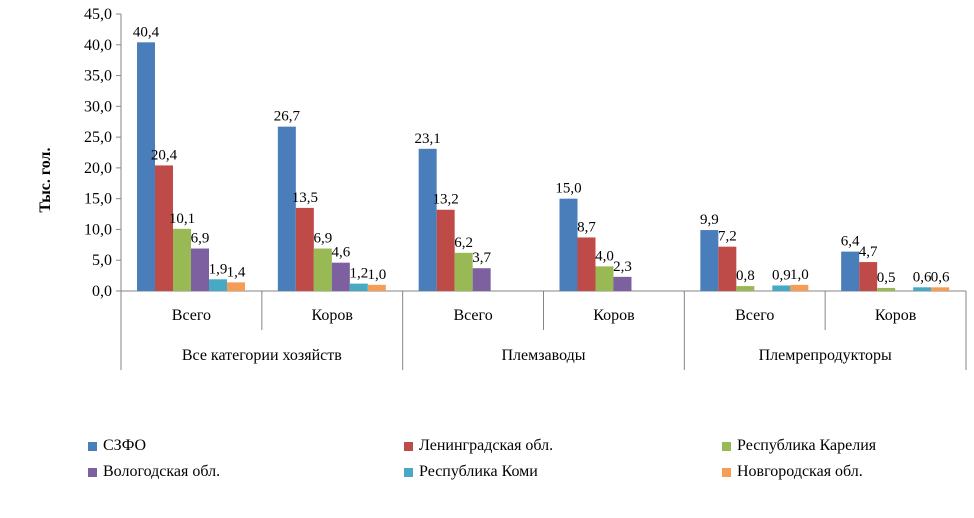  What do you see at coordinates (463, 243) in the screenshot?
I see `data-label: 6,2` at bounding box center [463, 243].